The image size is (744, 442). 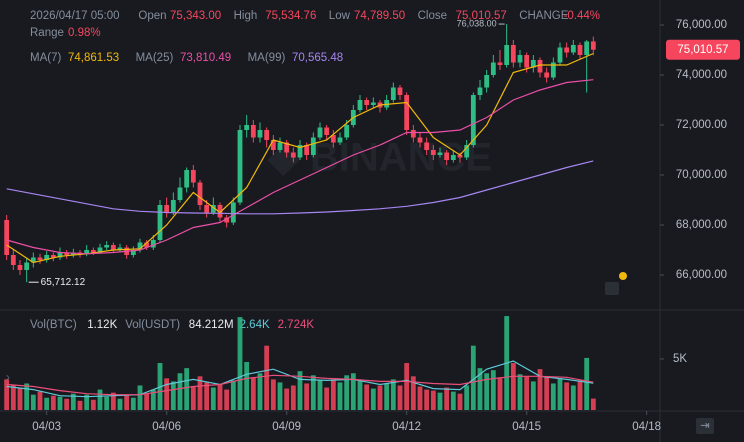 What do you see at coordinates (255, 325) in the screenshot?
I see `header-text: 2.64K` at bounding box center [255, 325].